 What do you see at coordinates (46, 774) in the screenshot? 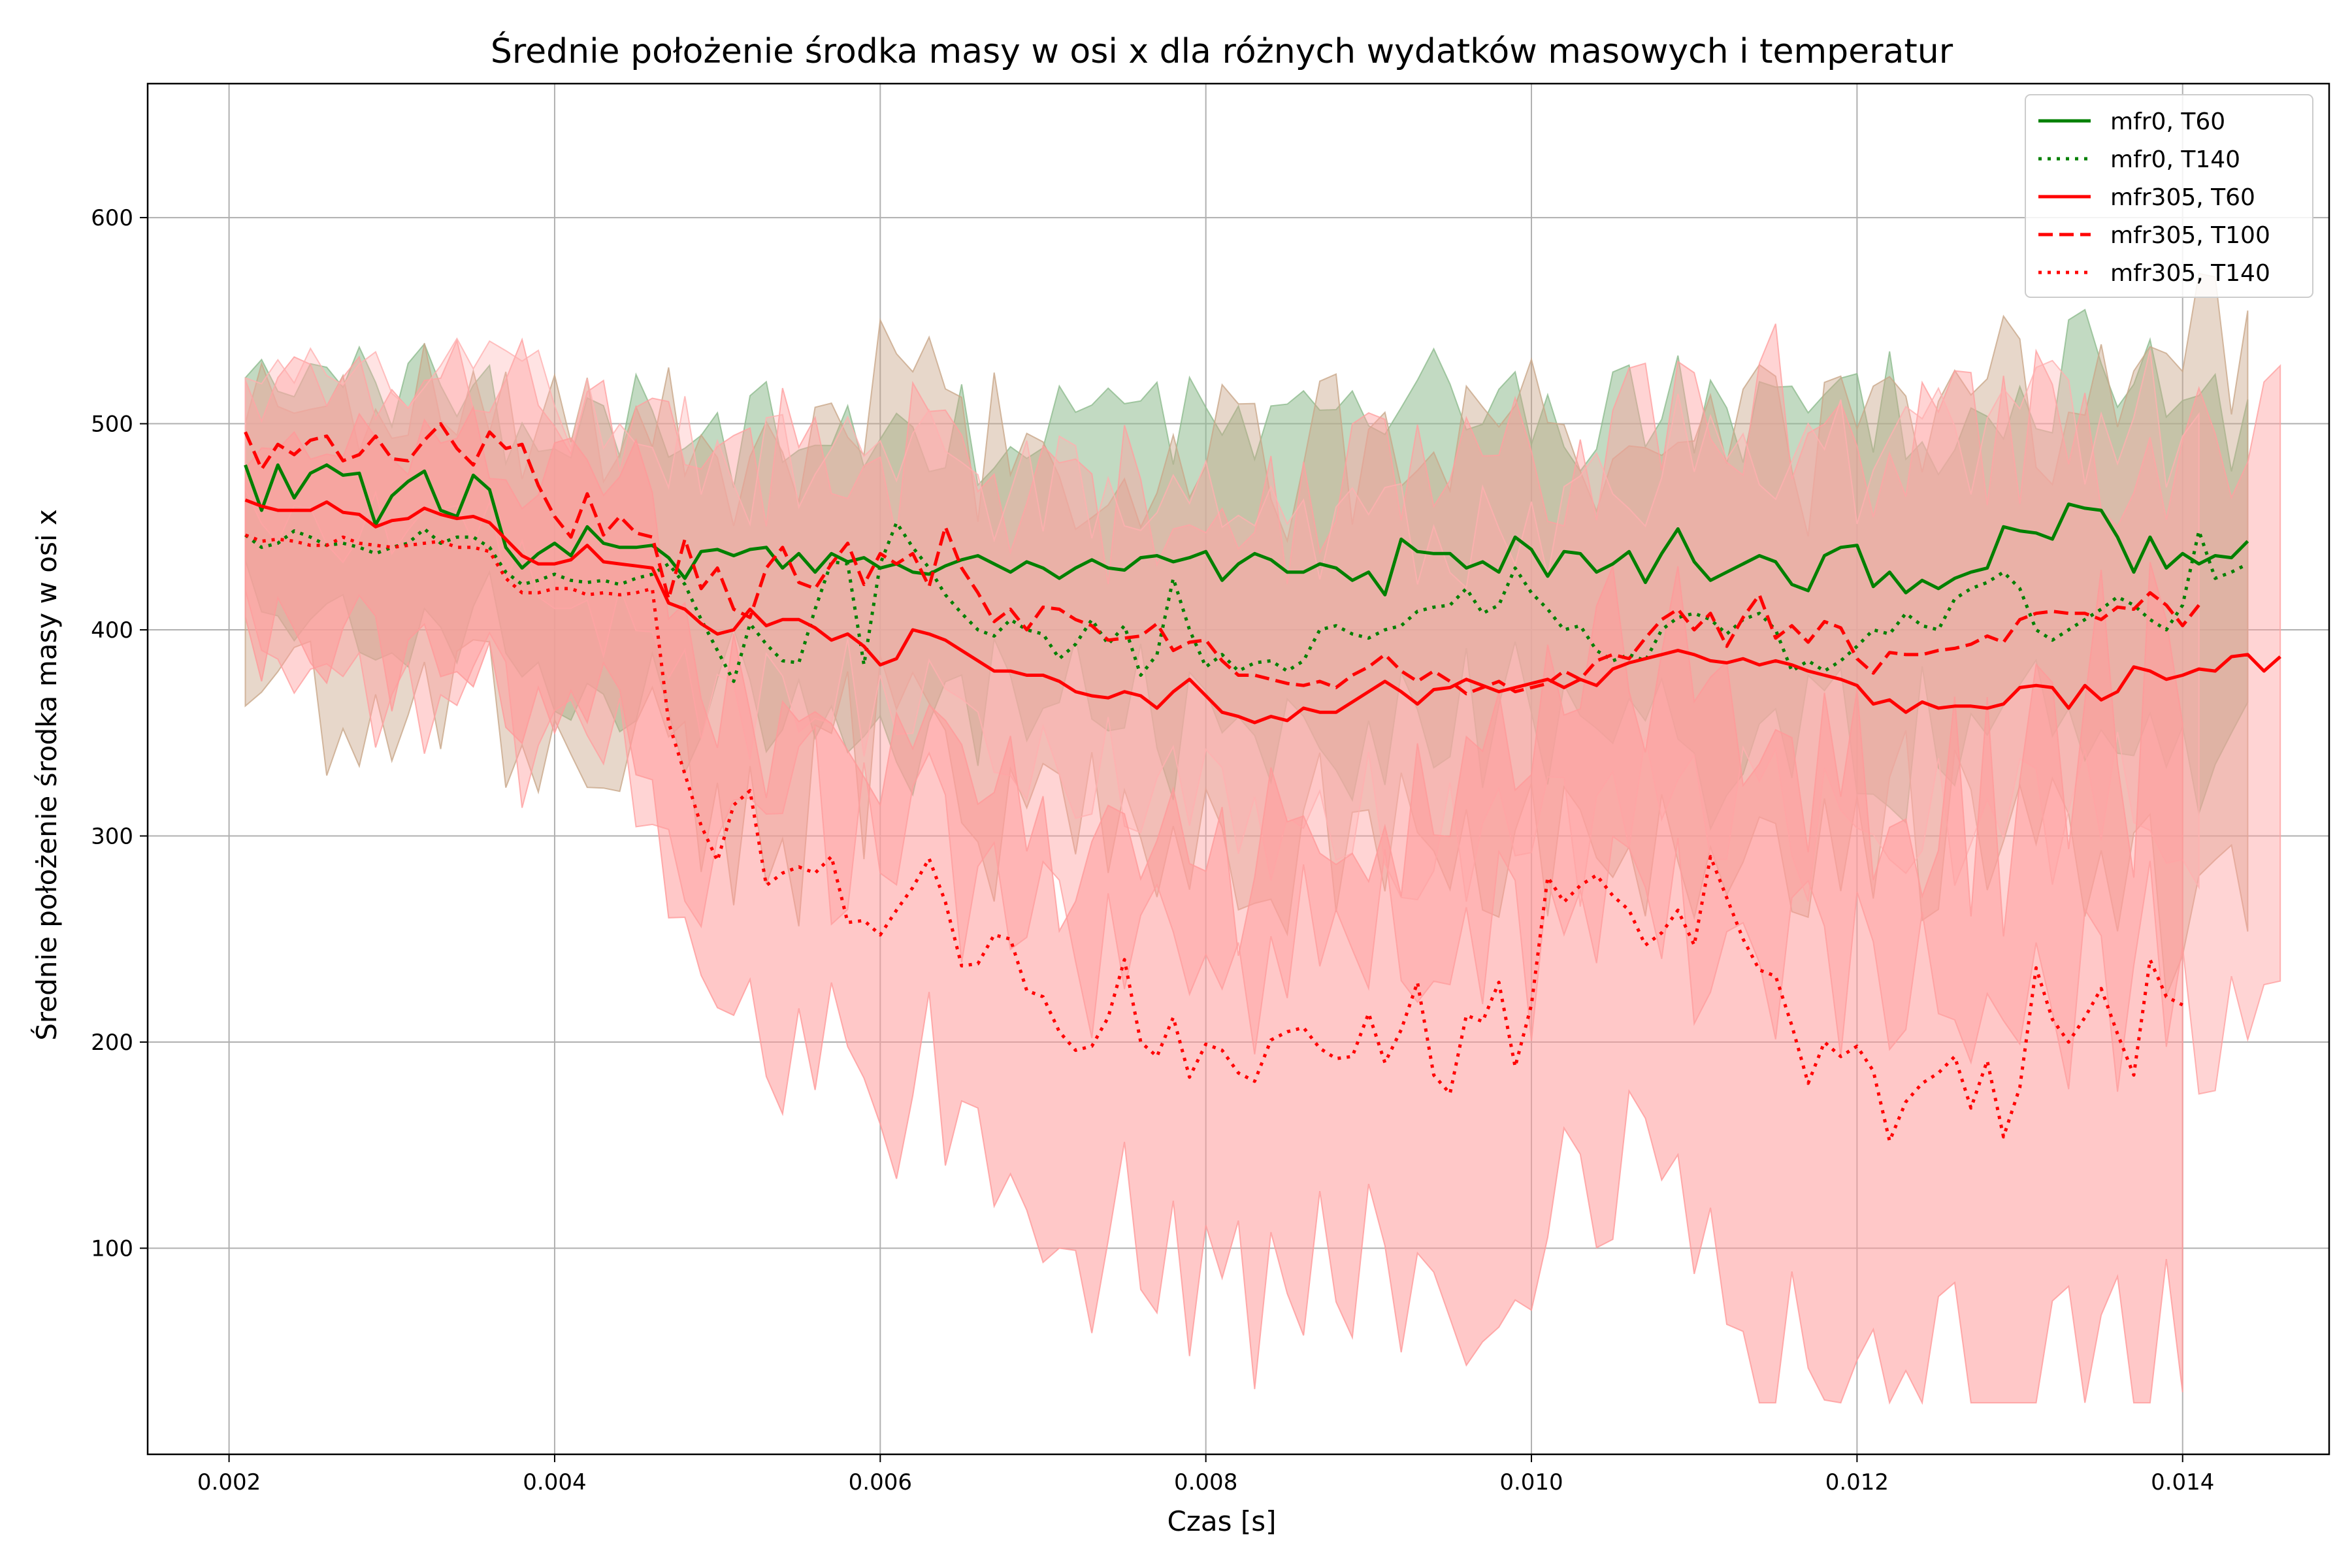
I see `y-axis-title: Średnie położenie środka masy w osi x` at bounding box center [46, 774].